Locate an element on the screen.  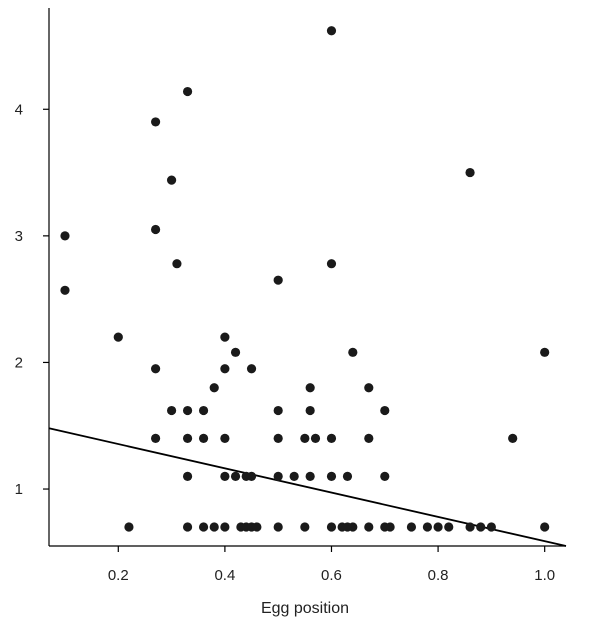
x-axis-title: Egg position is located at coordinates (305, 608).